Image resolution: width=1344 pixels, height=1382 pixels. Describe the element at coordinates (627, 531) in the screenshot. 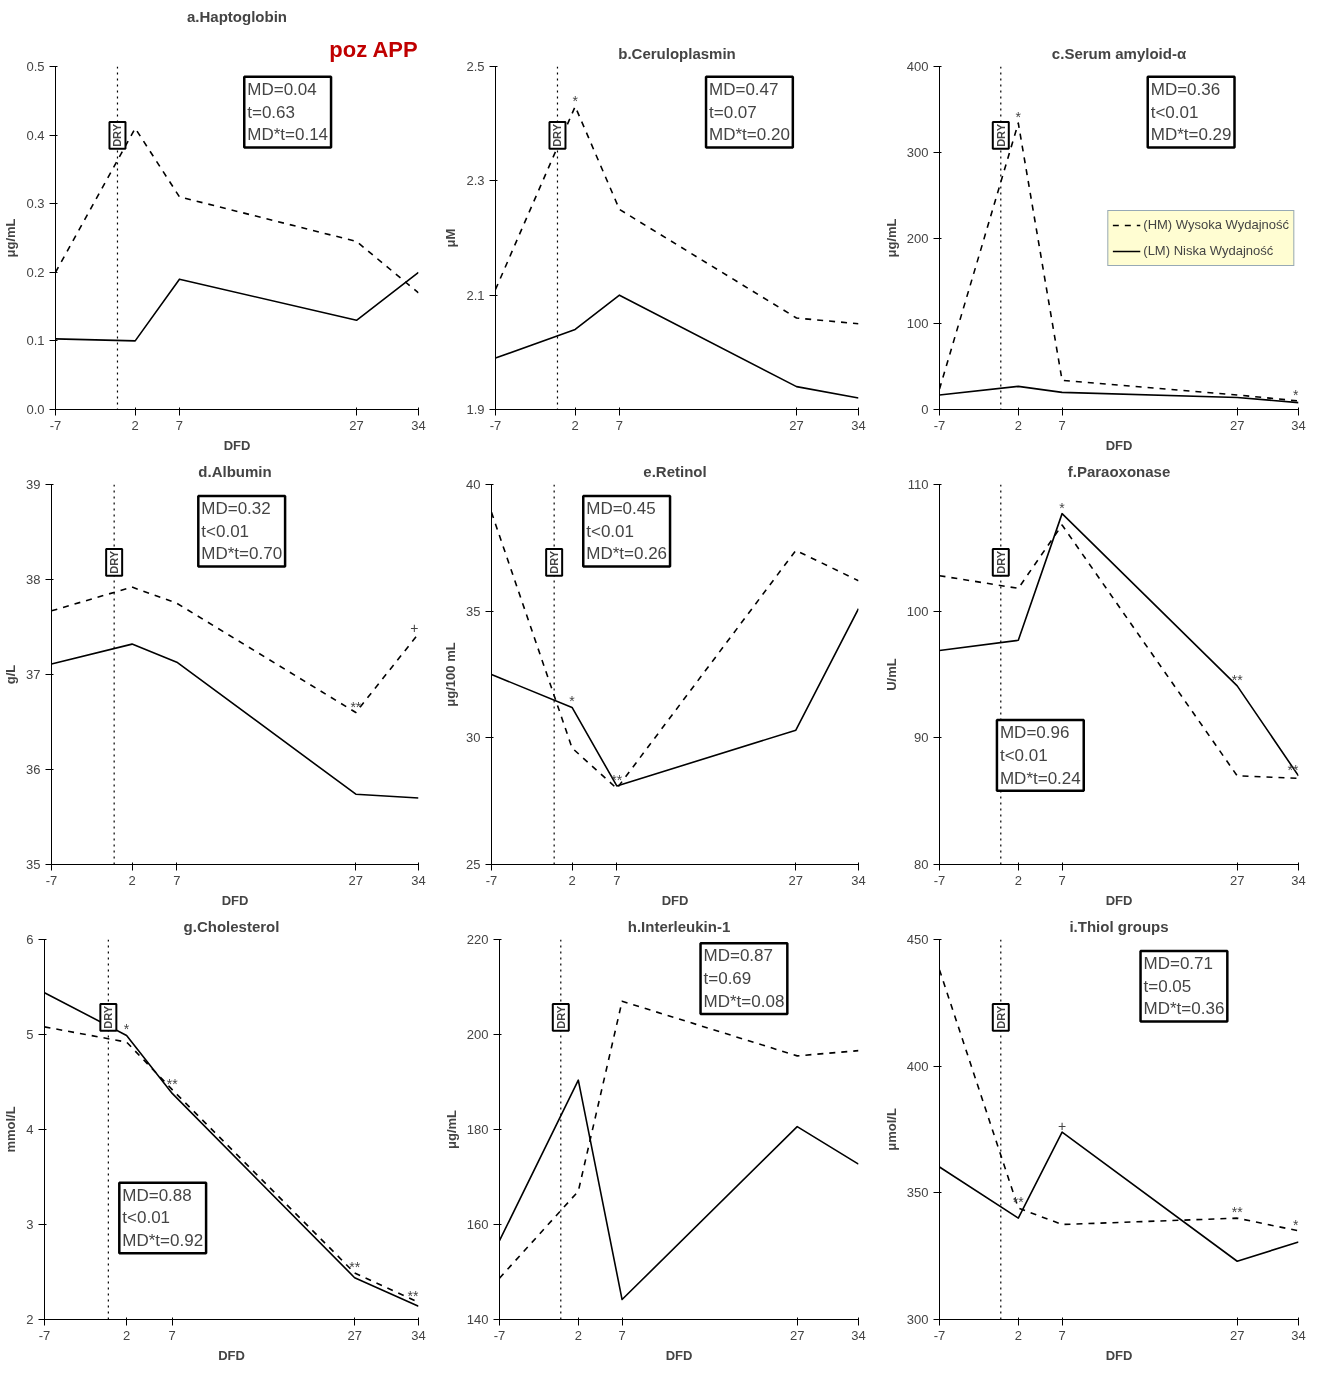

I see `annotation: MD=0.45 t<0.01 MD*t=0.26` at that location.